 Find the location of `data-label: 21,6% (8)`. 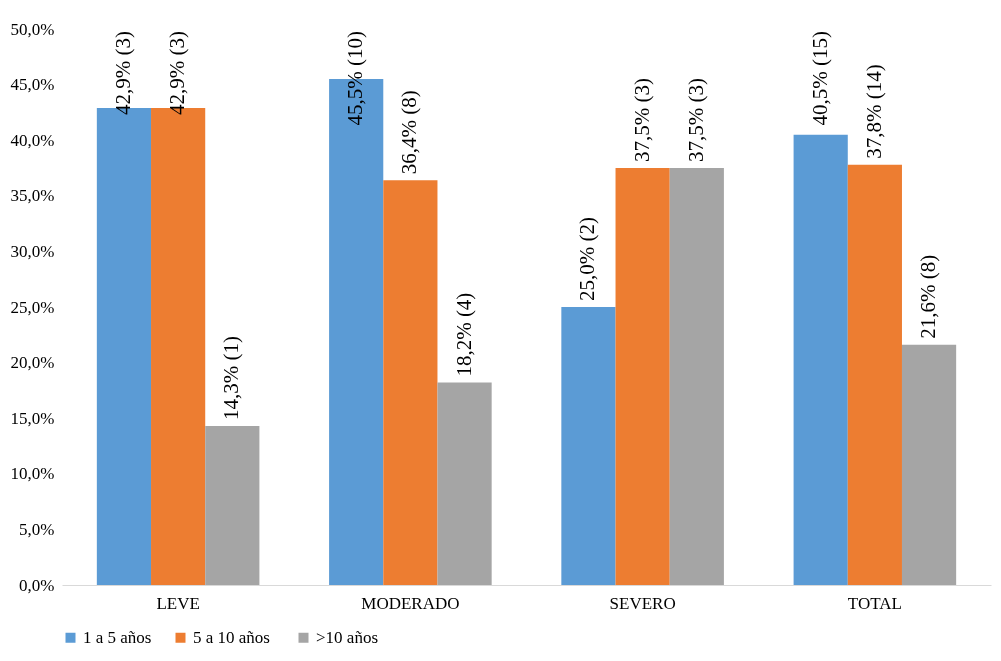

data-label: 21,6% (8) is located at coordinates (928, 296).